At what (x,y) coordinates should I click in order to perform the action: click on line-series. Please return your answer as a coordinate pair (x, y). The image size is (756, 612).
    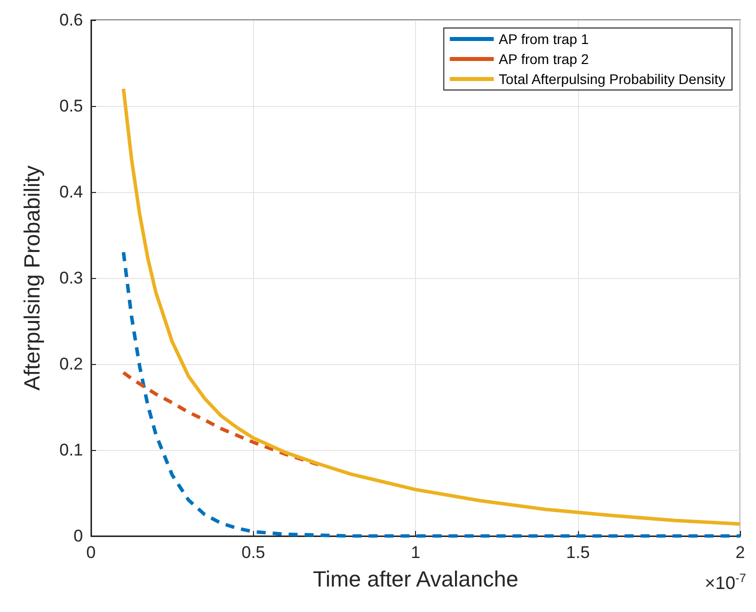
    Looking at the image, I should click on (221, 418).